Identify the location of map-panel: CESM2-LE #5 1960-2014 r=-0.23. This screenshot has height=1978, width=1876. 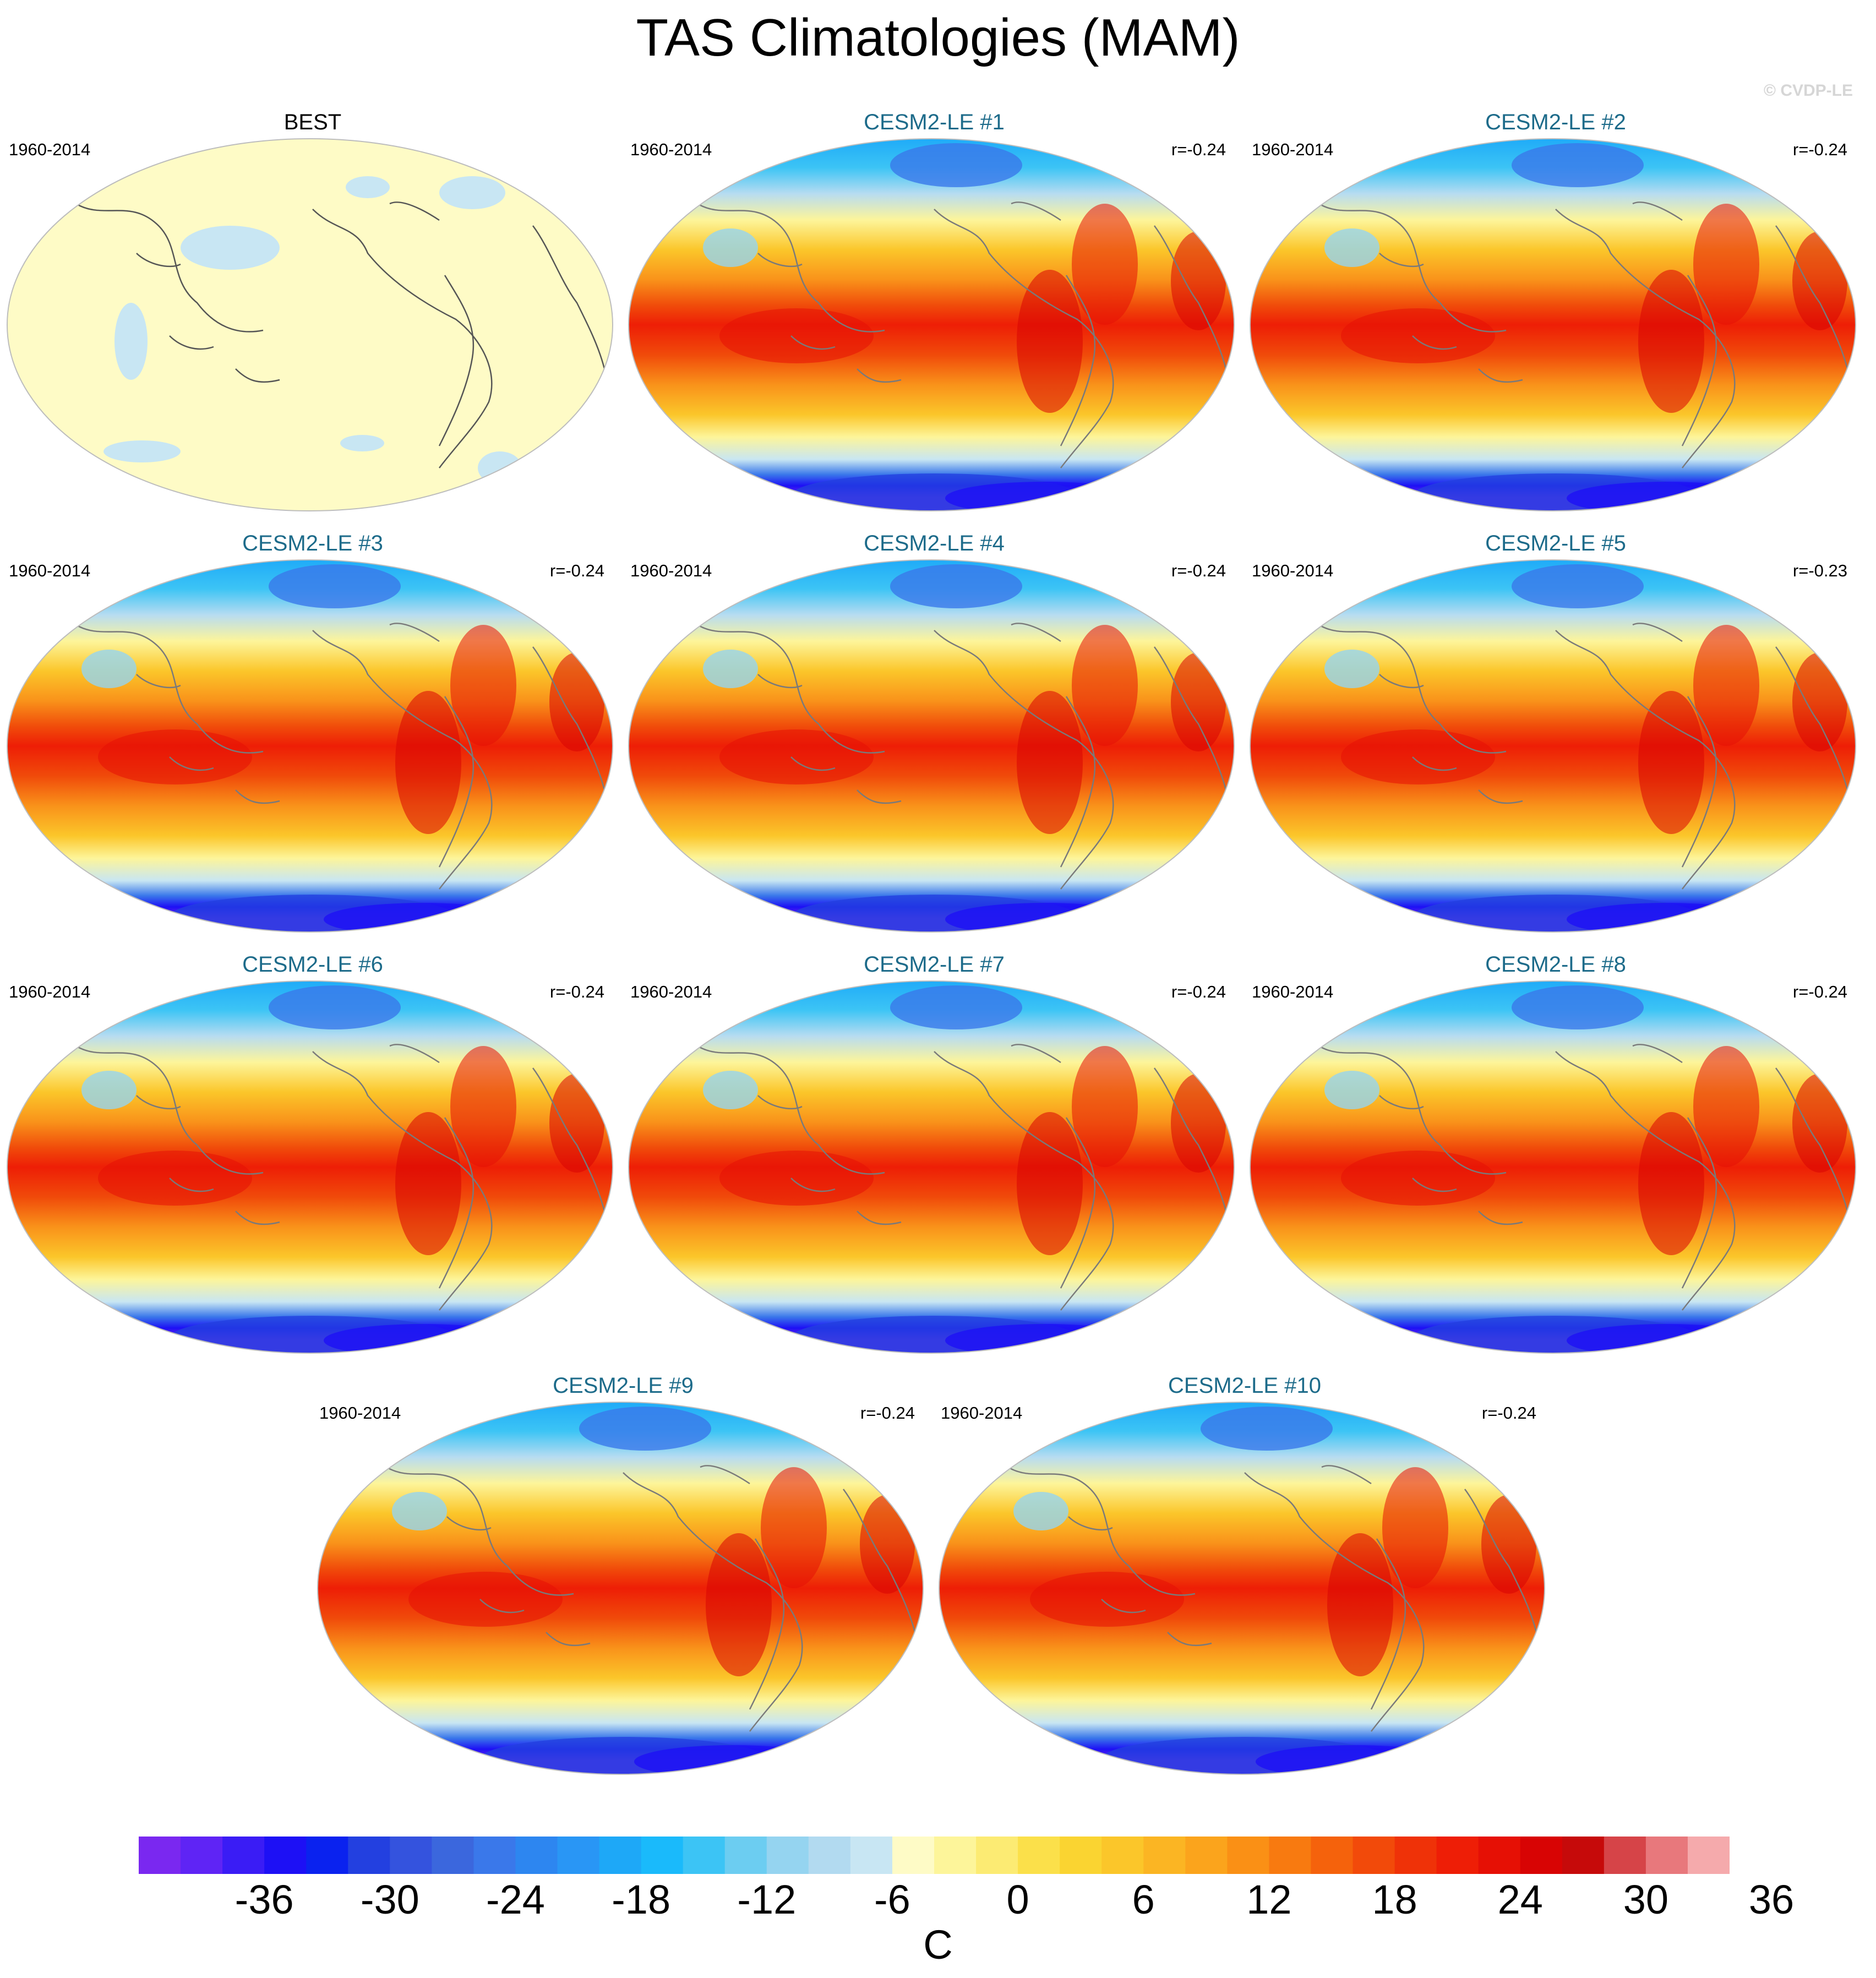
(1555, 732).